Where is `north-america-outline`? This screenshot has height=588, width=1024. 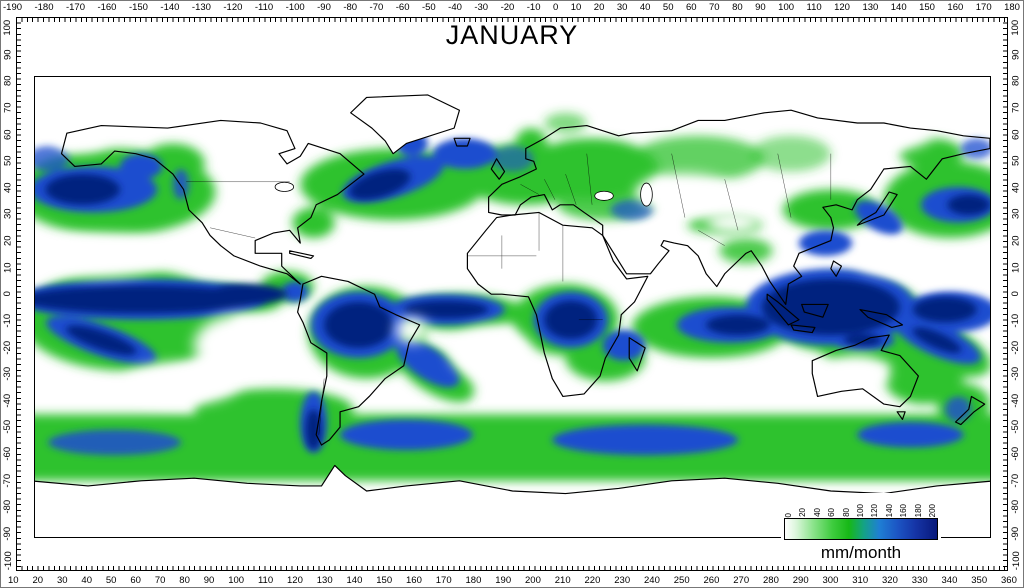
north-america-outline is located at coordinates (212, 202).